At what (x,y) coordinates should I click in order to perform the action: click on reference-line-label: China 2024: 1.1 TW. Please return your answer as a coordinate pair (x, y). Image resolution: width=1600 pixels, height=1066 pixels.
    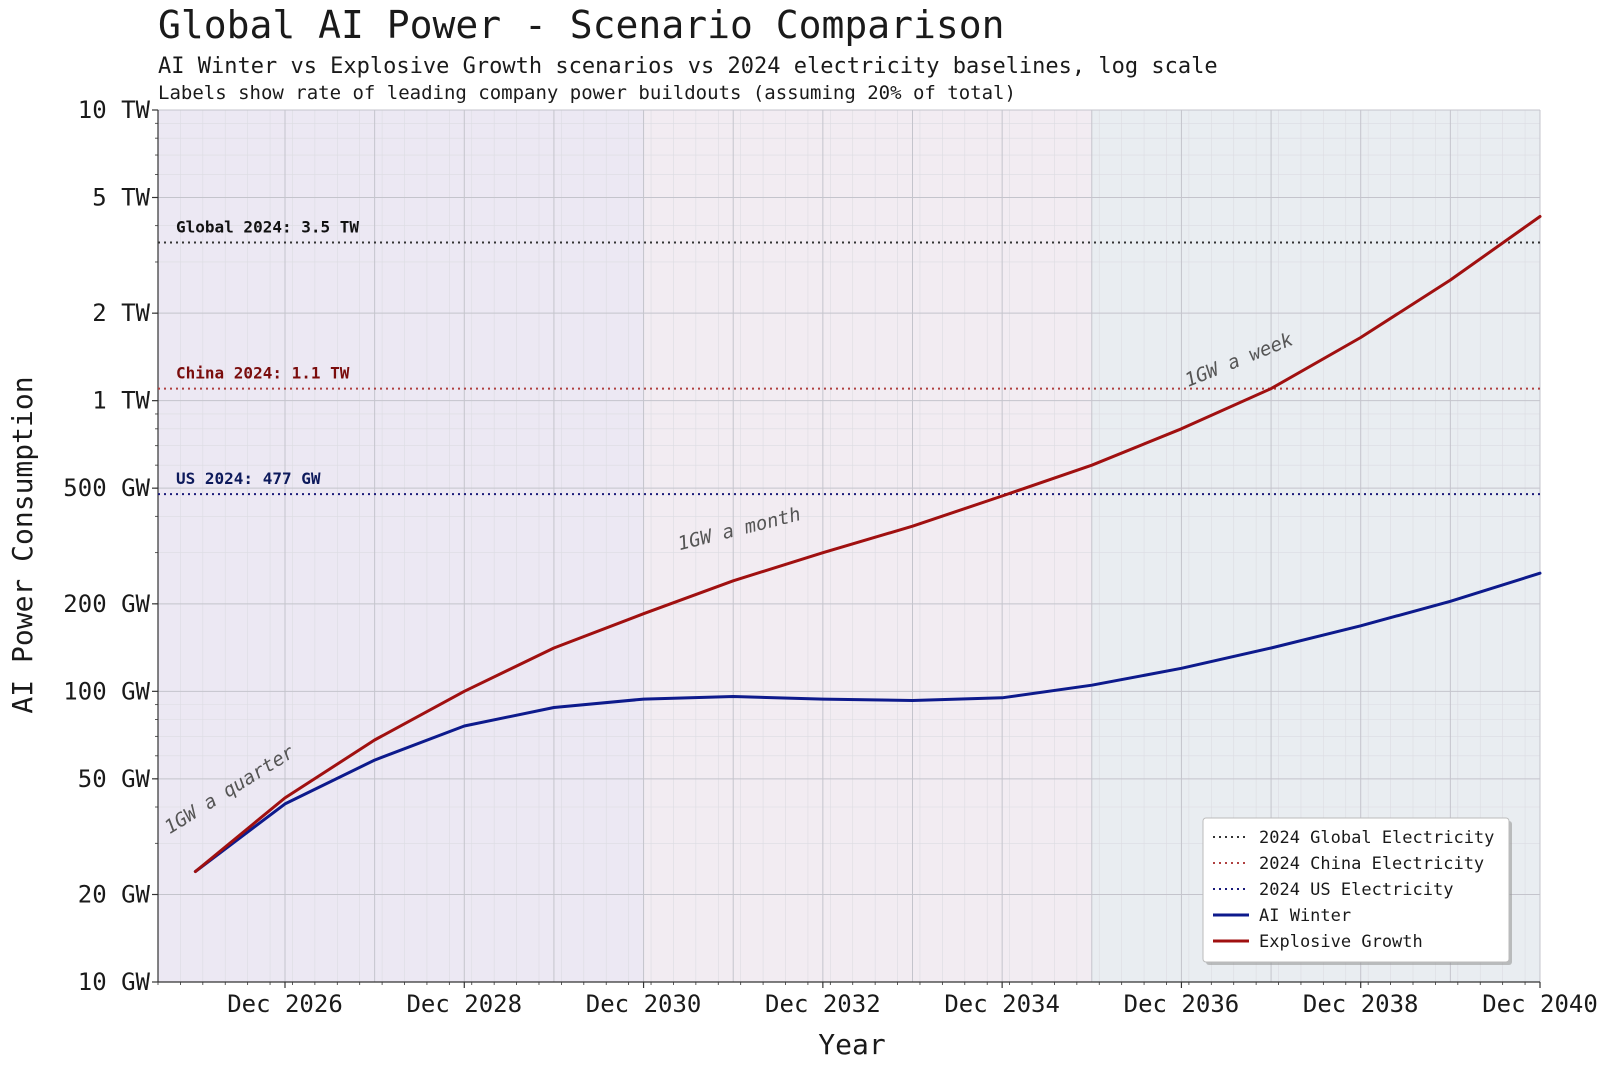
    Looking at the image, I should click on (263, 373).